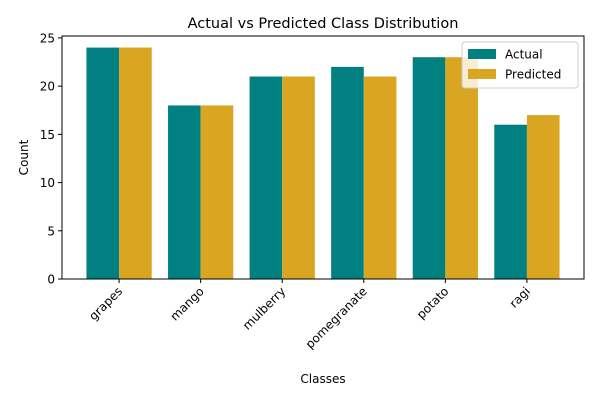  Describe the element at coordinates (520, 65) in the screenshot. I see `legend: Actual Predicted` at that location.